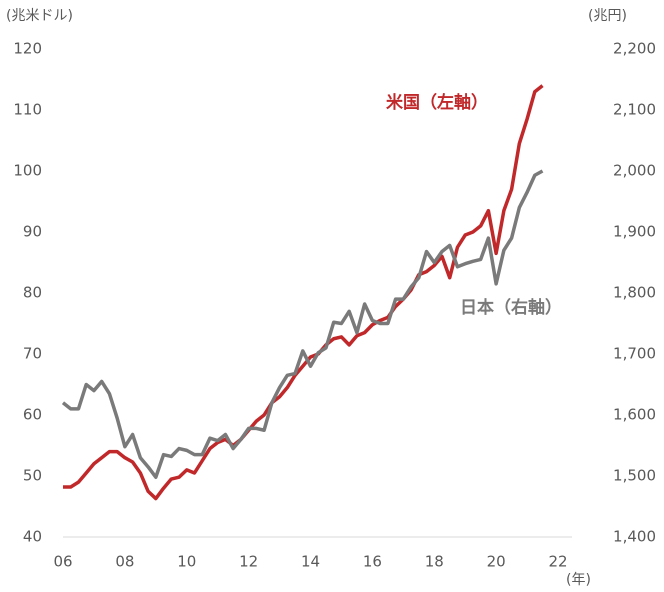  Describe the element at coordinates (511, 307) in the screenshot. I see `japan-annotation: 日本（右軸）` at that location.